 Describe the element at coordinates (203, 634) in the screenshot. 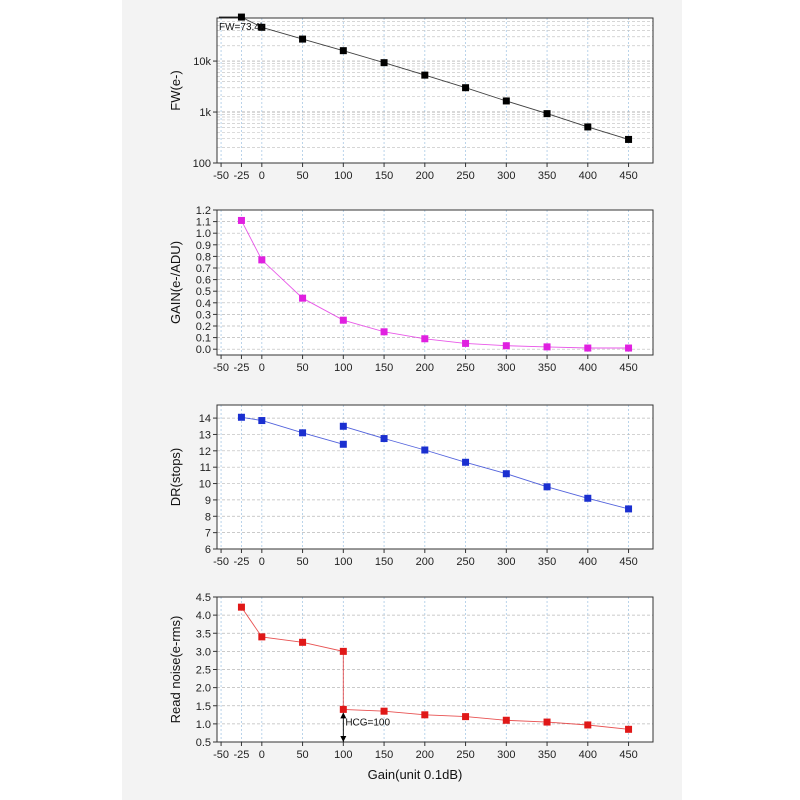

I see `y-tick-label: 3.5` at that location.